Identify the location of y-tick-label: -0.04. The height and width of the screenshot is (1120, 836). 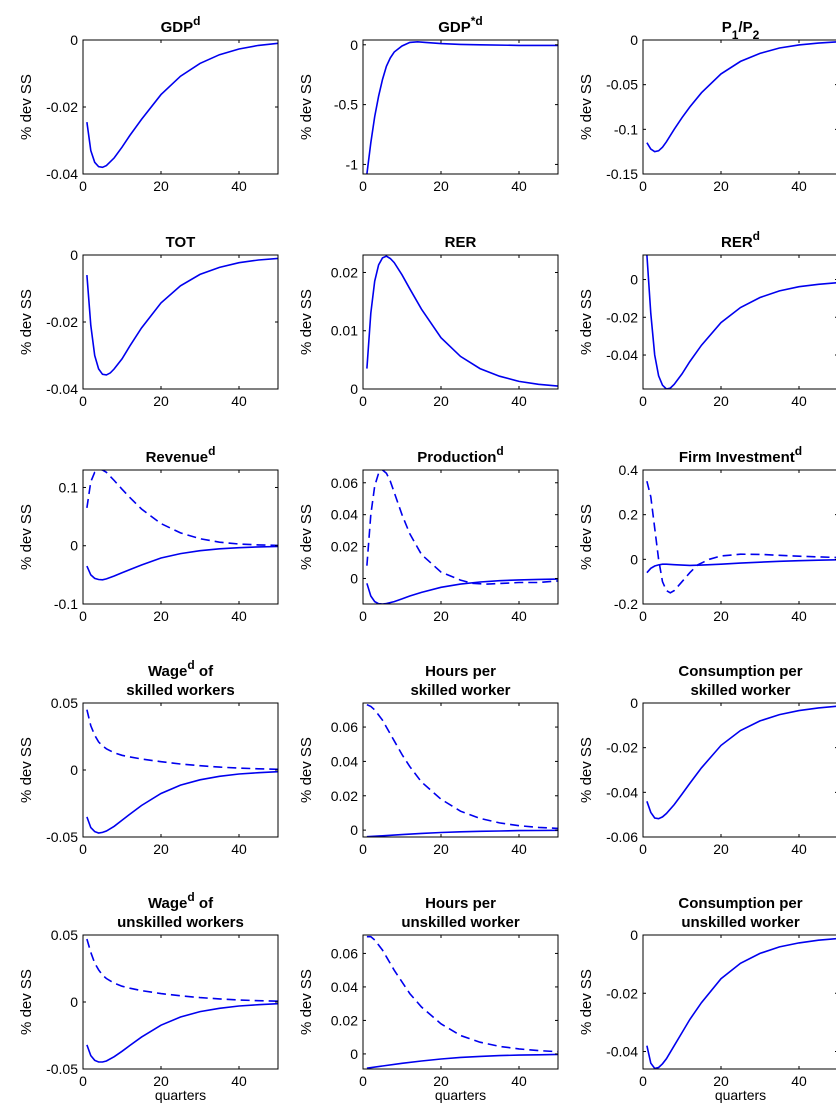
(622, 1052).